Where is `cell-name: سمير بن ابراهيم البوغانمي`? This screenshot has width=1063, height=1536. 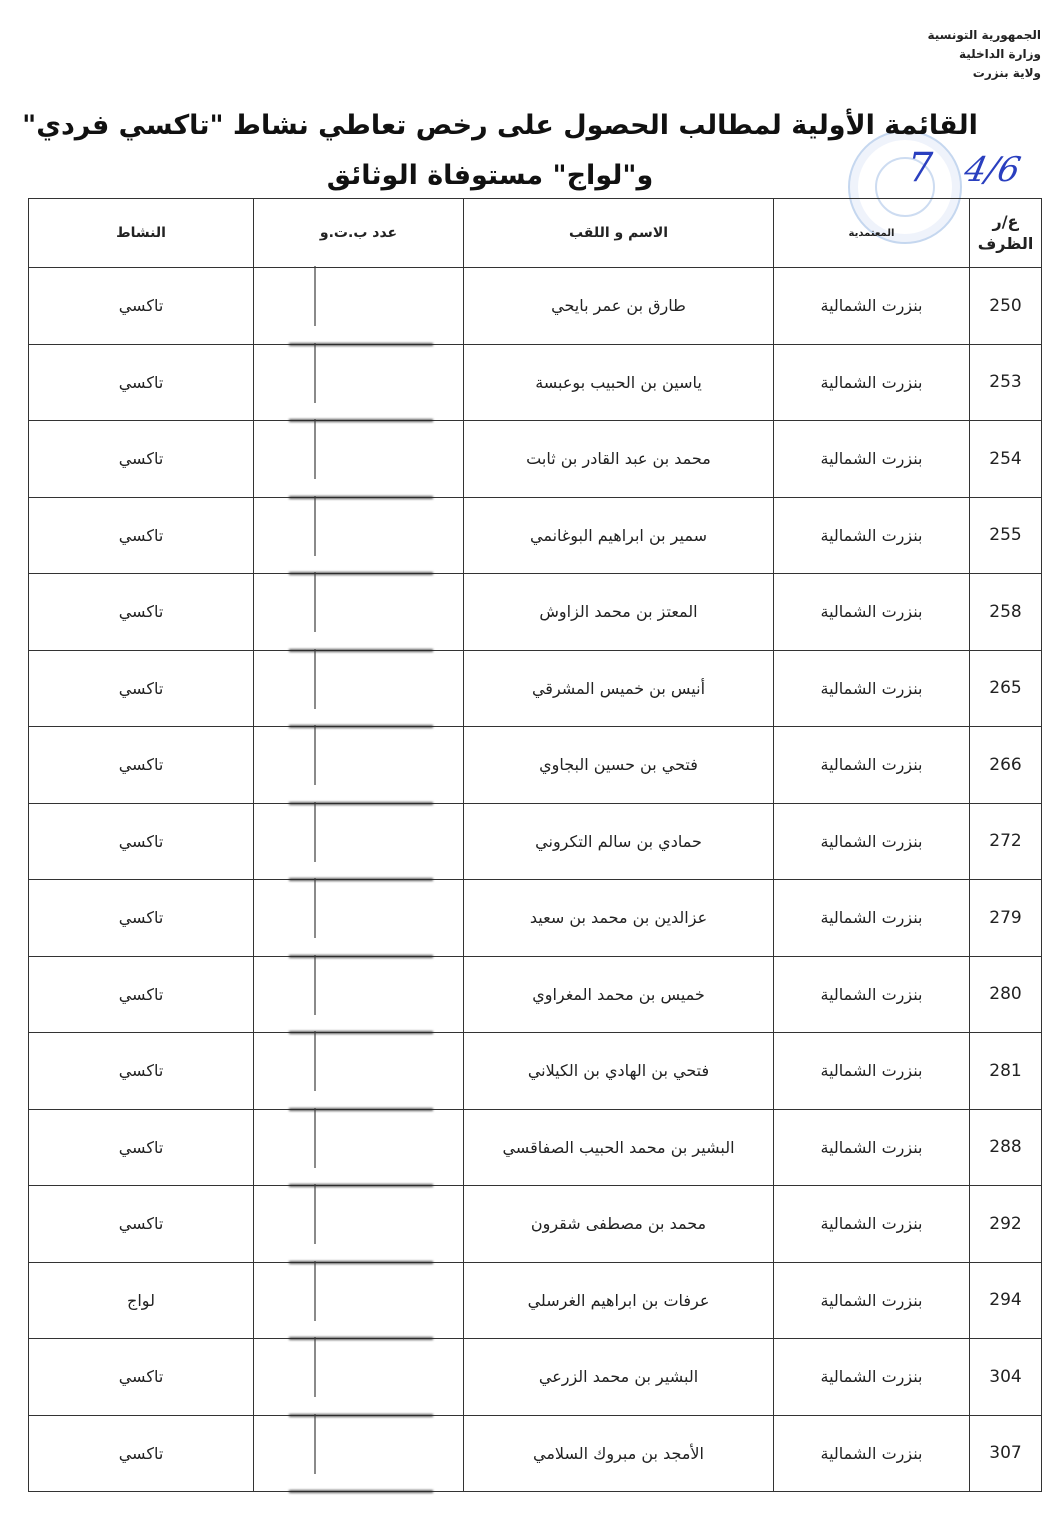
cell-name: سمير بن ابراهيم البوغانمي is located at coordinates (618, 535).